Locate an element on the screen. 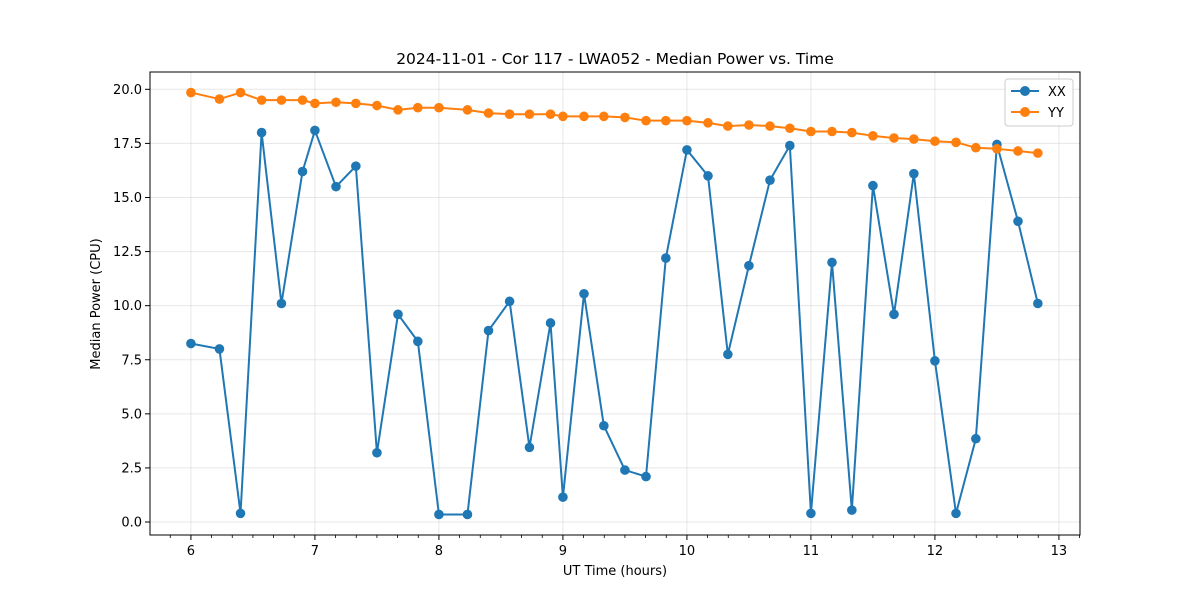 The image size is (1200, 604). x-tick-label: 8 is located at coordinates (439, 551).